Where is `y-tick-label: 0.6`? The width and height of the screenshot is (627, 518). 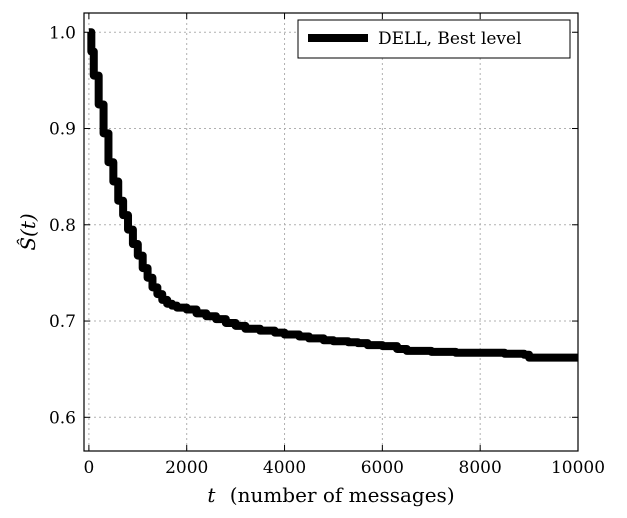 y-tick-label: 0.6 is located at coordinates (62, 418).